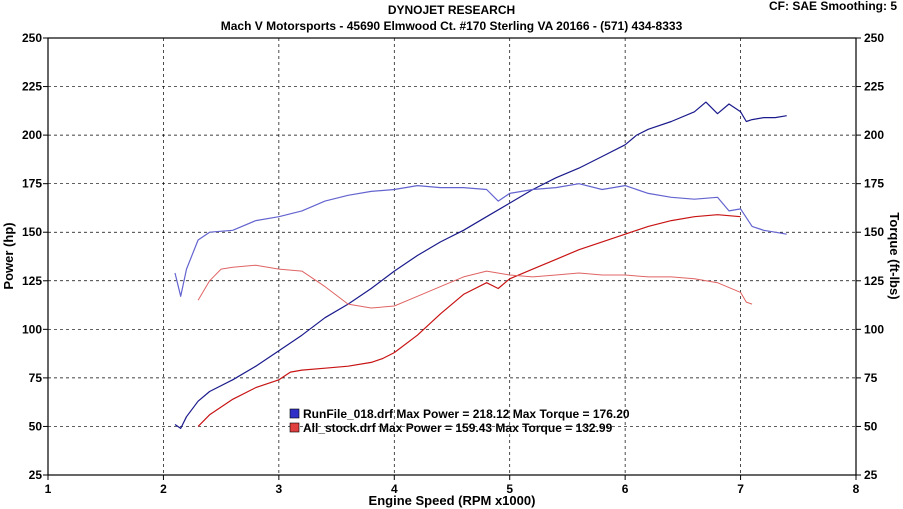  I want to click on settings-label: CF: SAE Smoothing: 5, so click(833, 6).